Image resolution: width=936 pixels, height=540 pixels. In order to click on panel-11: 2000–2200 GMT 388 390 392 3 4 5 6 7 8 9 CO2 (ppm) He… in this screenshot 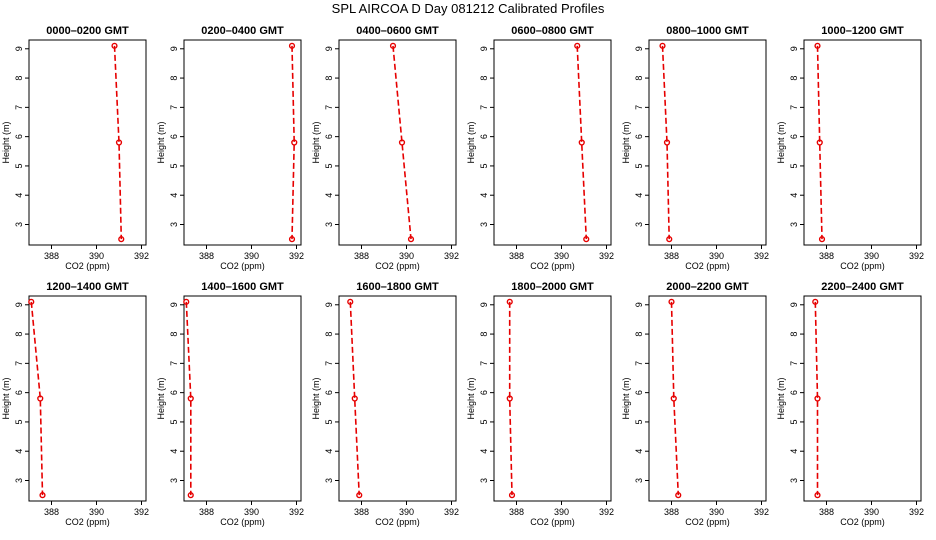, I will do `click(695, 404)`.